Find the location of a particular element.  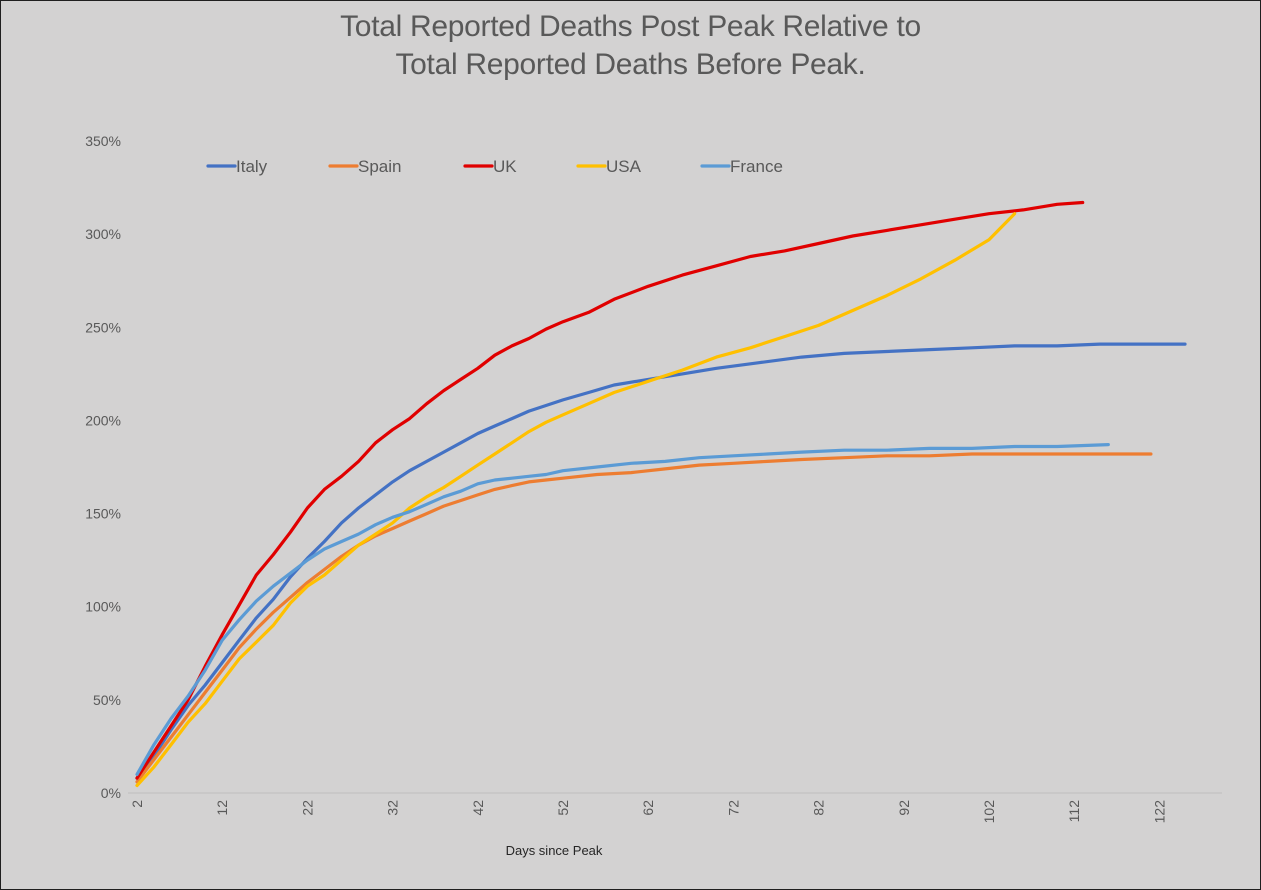

x-tick-label: 22 is located at coordinates (307, 808).